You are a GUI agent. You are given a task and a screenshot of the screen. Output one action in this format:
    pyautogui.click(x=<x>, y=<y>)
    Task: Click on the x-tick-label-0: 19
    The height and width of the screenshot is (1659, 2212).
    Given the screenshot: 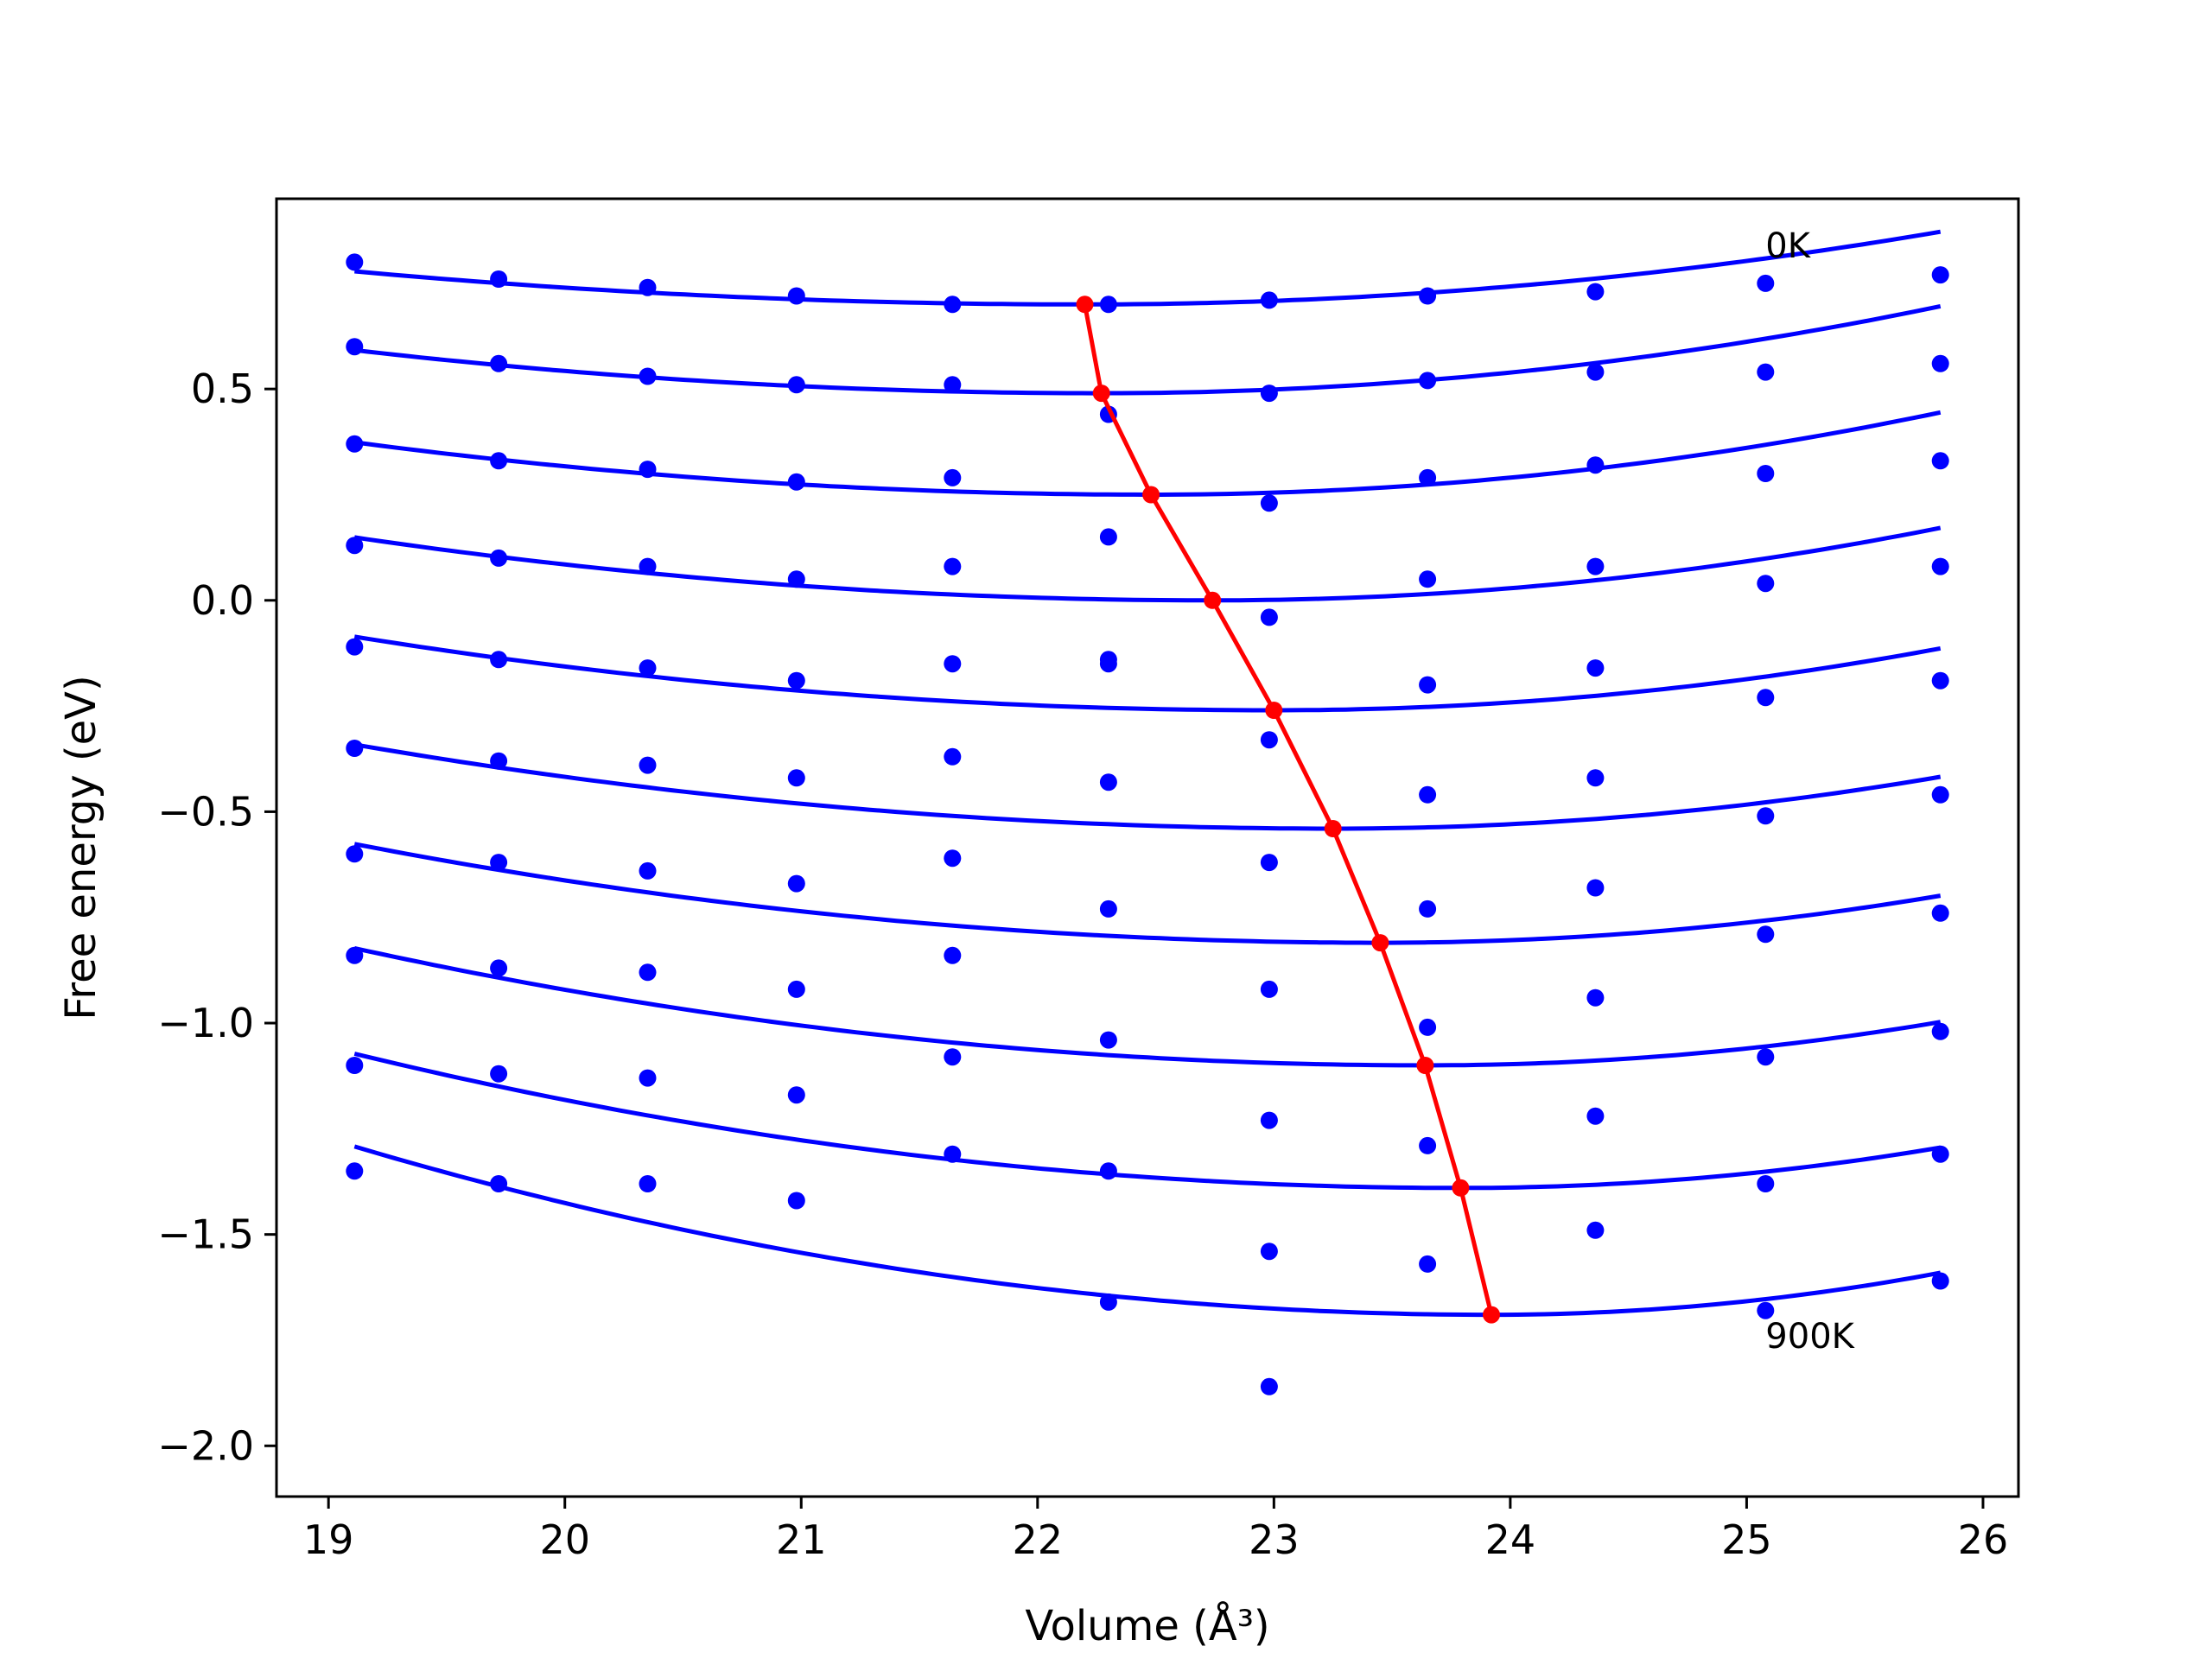 What is the action you would take?
    pyautogui.click(x=328, y=1539)
    